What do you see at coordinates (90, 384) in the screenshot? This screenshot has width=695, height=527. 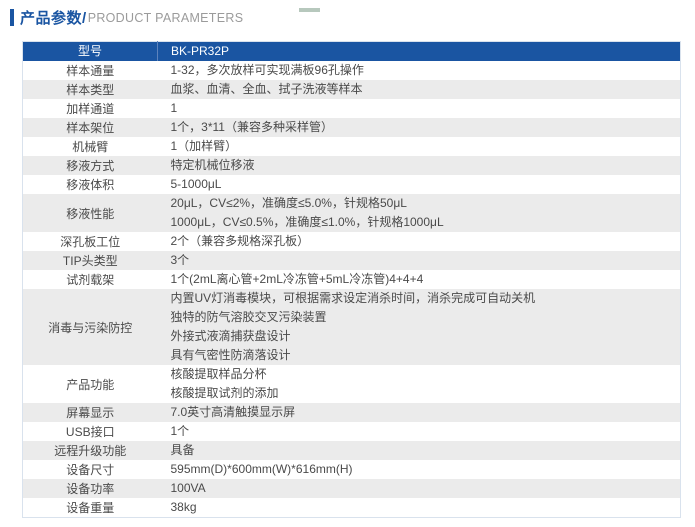 I see `spec-row-label: 产品功能` at bounding box center [90, 384].